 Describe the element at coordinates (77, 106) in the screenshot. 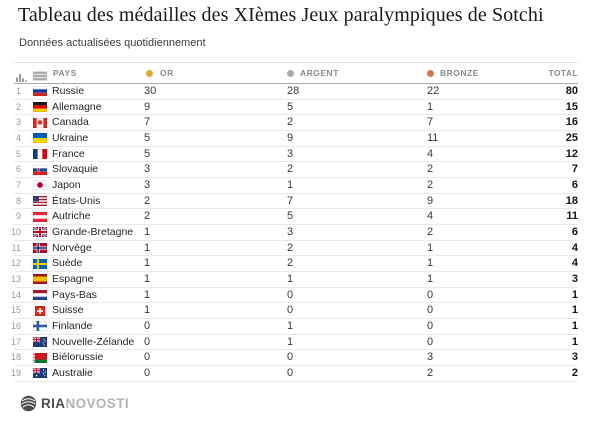

I see `country-name: Allemagne` at that location.